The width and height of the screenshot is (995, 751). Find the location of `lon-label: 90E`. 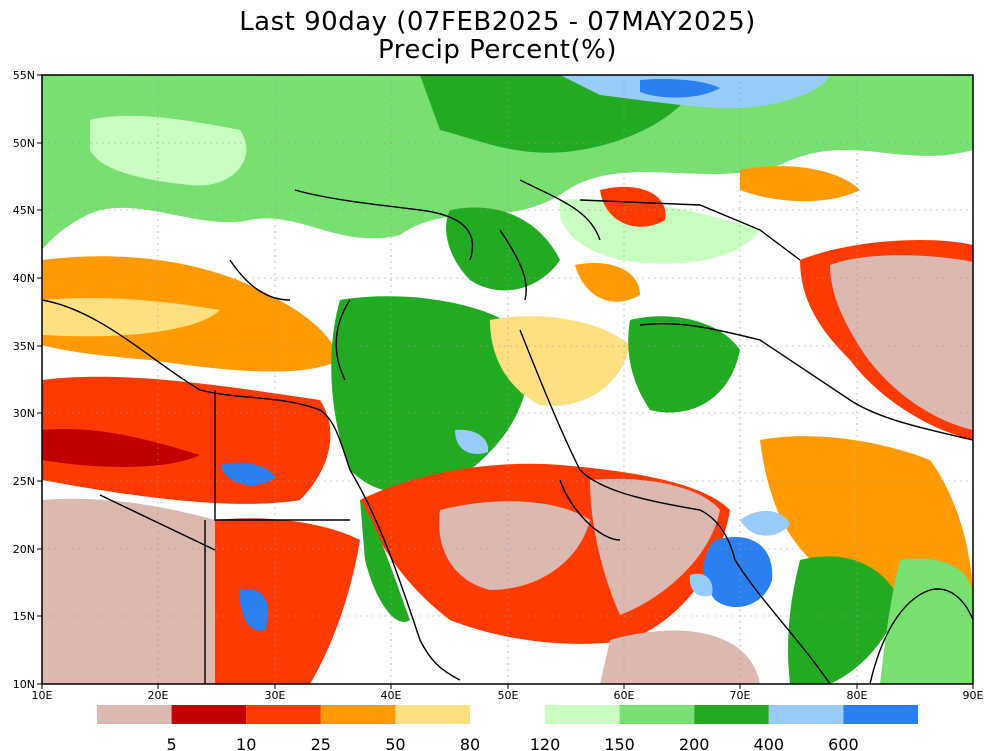

lon-label: 90E is located at coordinates (973, 695).